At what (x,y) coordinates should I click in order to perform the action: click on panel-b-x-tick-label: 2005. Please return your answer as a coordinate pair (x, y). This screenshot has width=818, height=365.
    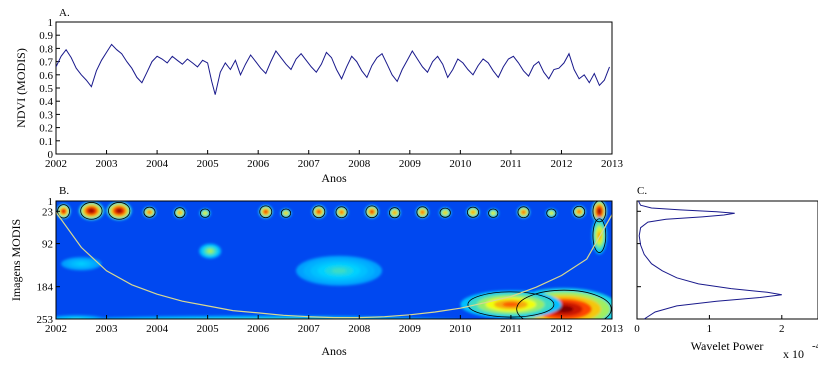
    Looking at the image, I should click on (208, 329).